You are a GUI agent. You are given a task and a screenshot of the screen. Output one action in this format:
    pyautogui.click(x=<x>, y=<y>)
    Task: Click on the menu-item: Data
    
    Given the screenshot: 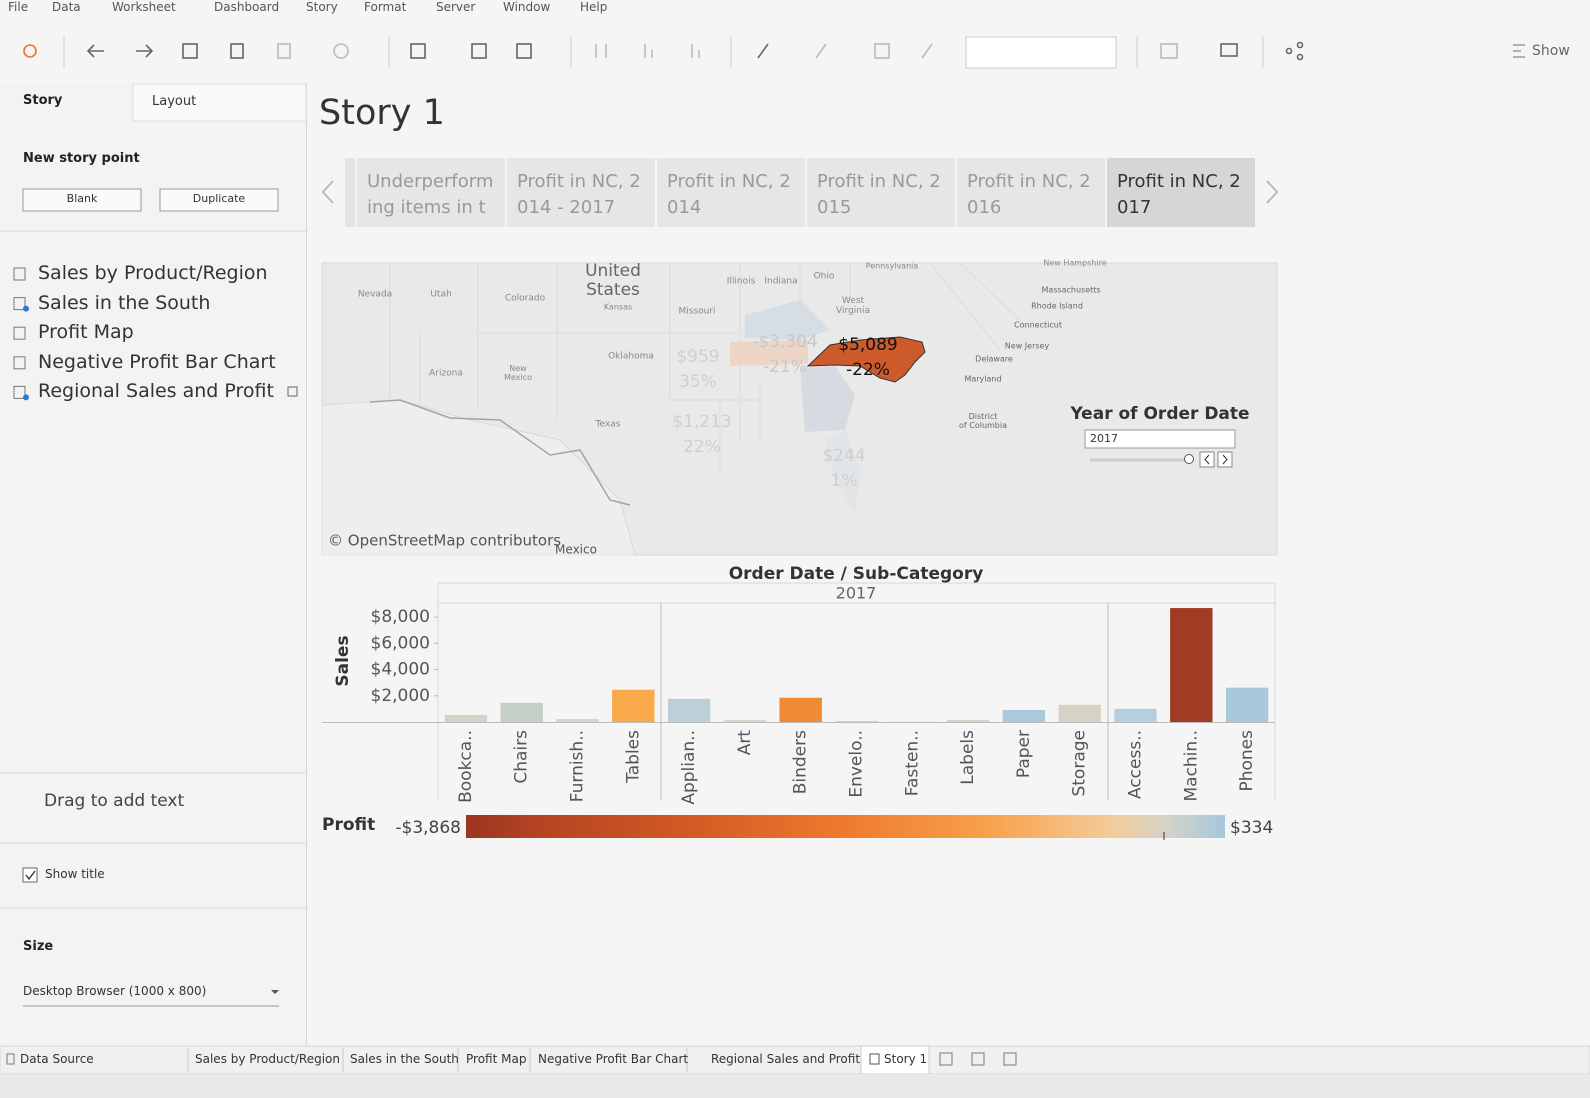 What is the action you would take?
    pyautogui.click(x=66, y=7)
    